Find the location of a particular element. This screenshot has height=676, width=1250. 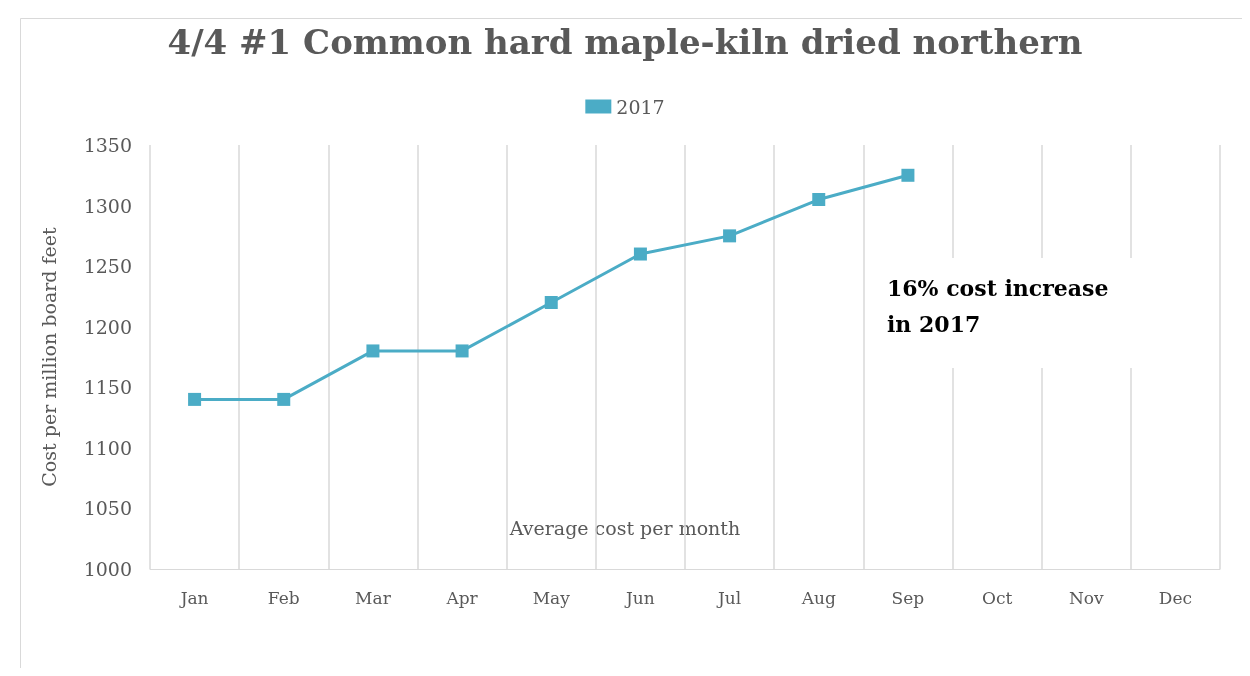

y-tick-label: 1000 is located at coordinates (107, 569).